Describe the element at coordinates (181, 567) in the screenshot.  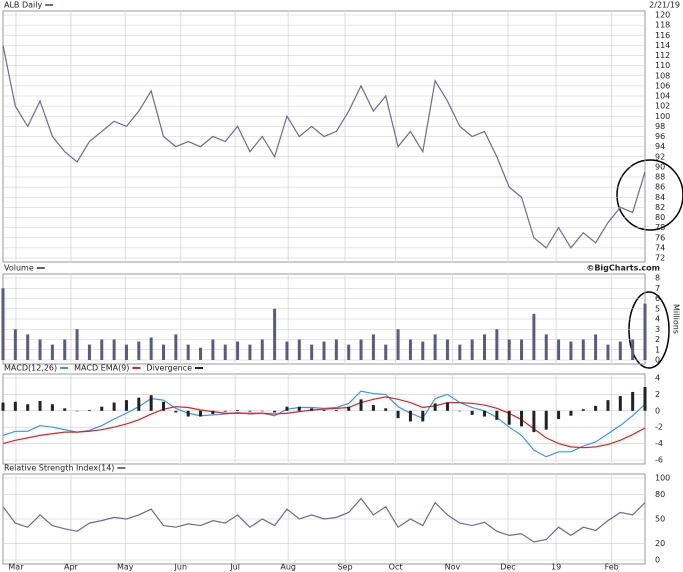
I see `x-tick-label: Jun` at that location.